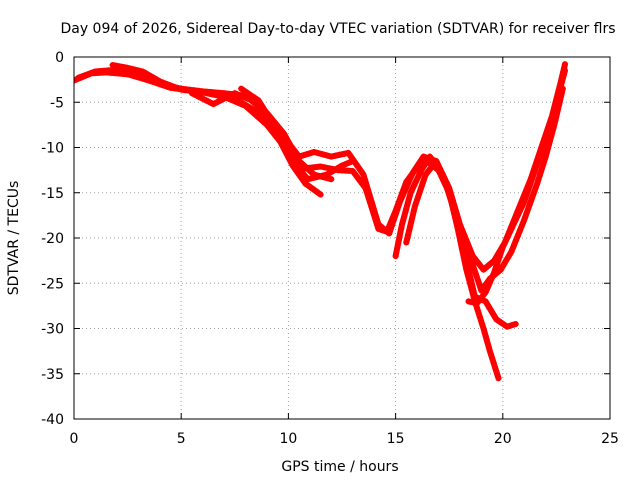 This screenshot has width=640, height=484. What do you see at coordinates (52, 375) in the screenshot?
I see `y-tick-label: -35` at bounding box center [52, 375].